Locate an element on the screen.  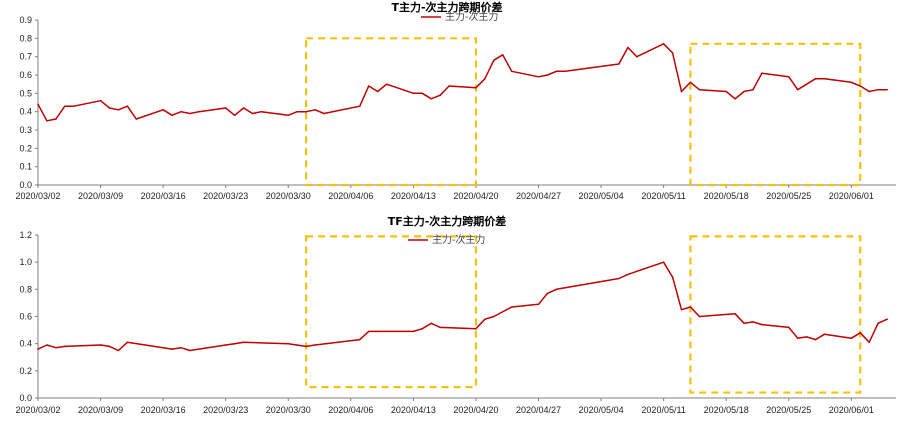
x-tick-label: 2020/04/13 is located at coordinates (413, 196).